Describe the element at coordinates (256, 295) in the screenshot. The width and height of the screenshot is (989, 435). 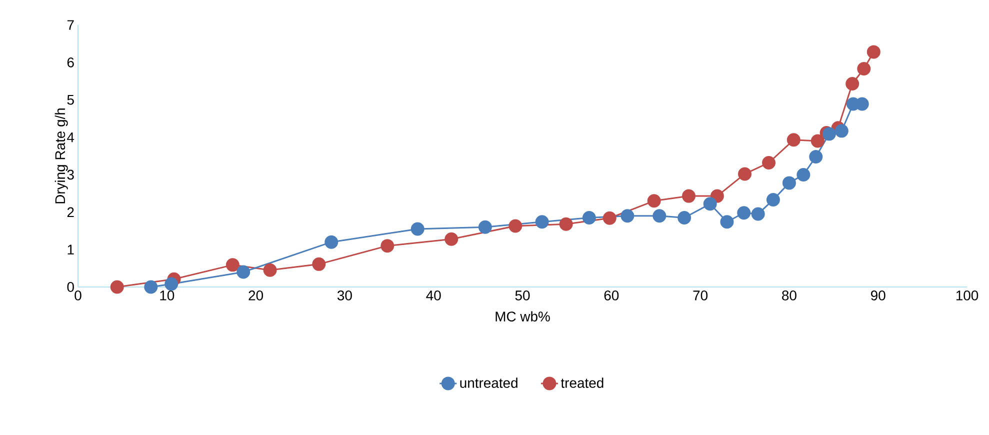
I see `x-tick-label: 20` at that location.